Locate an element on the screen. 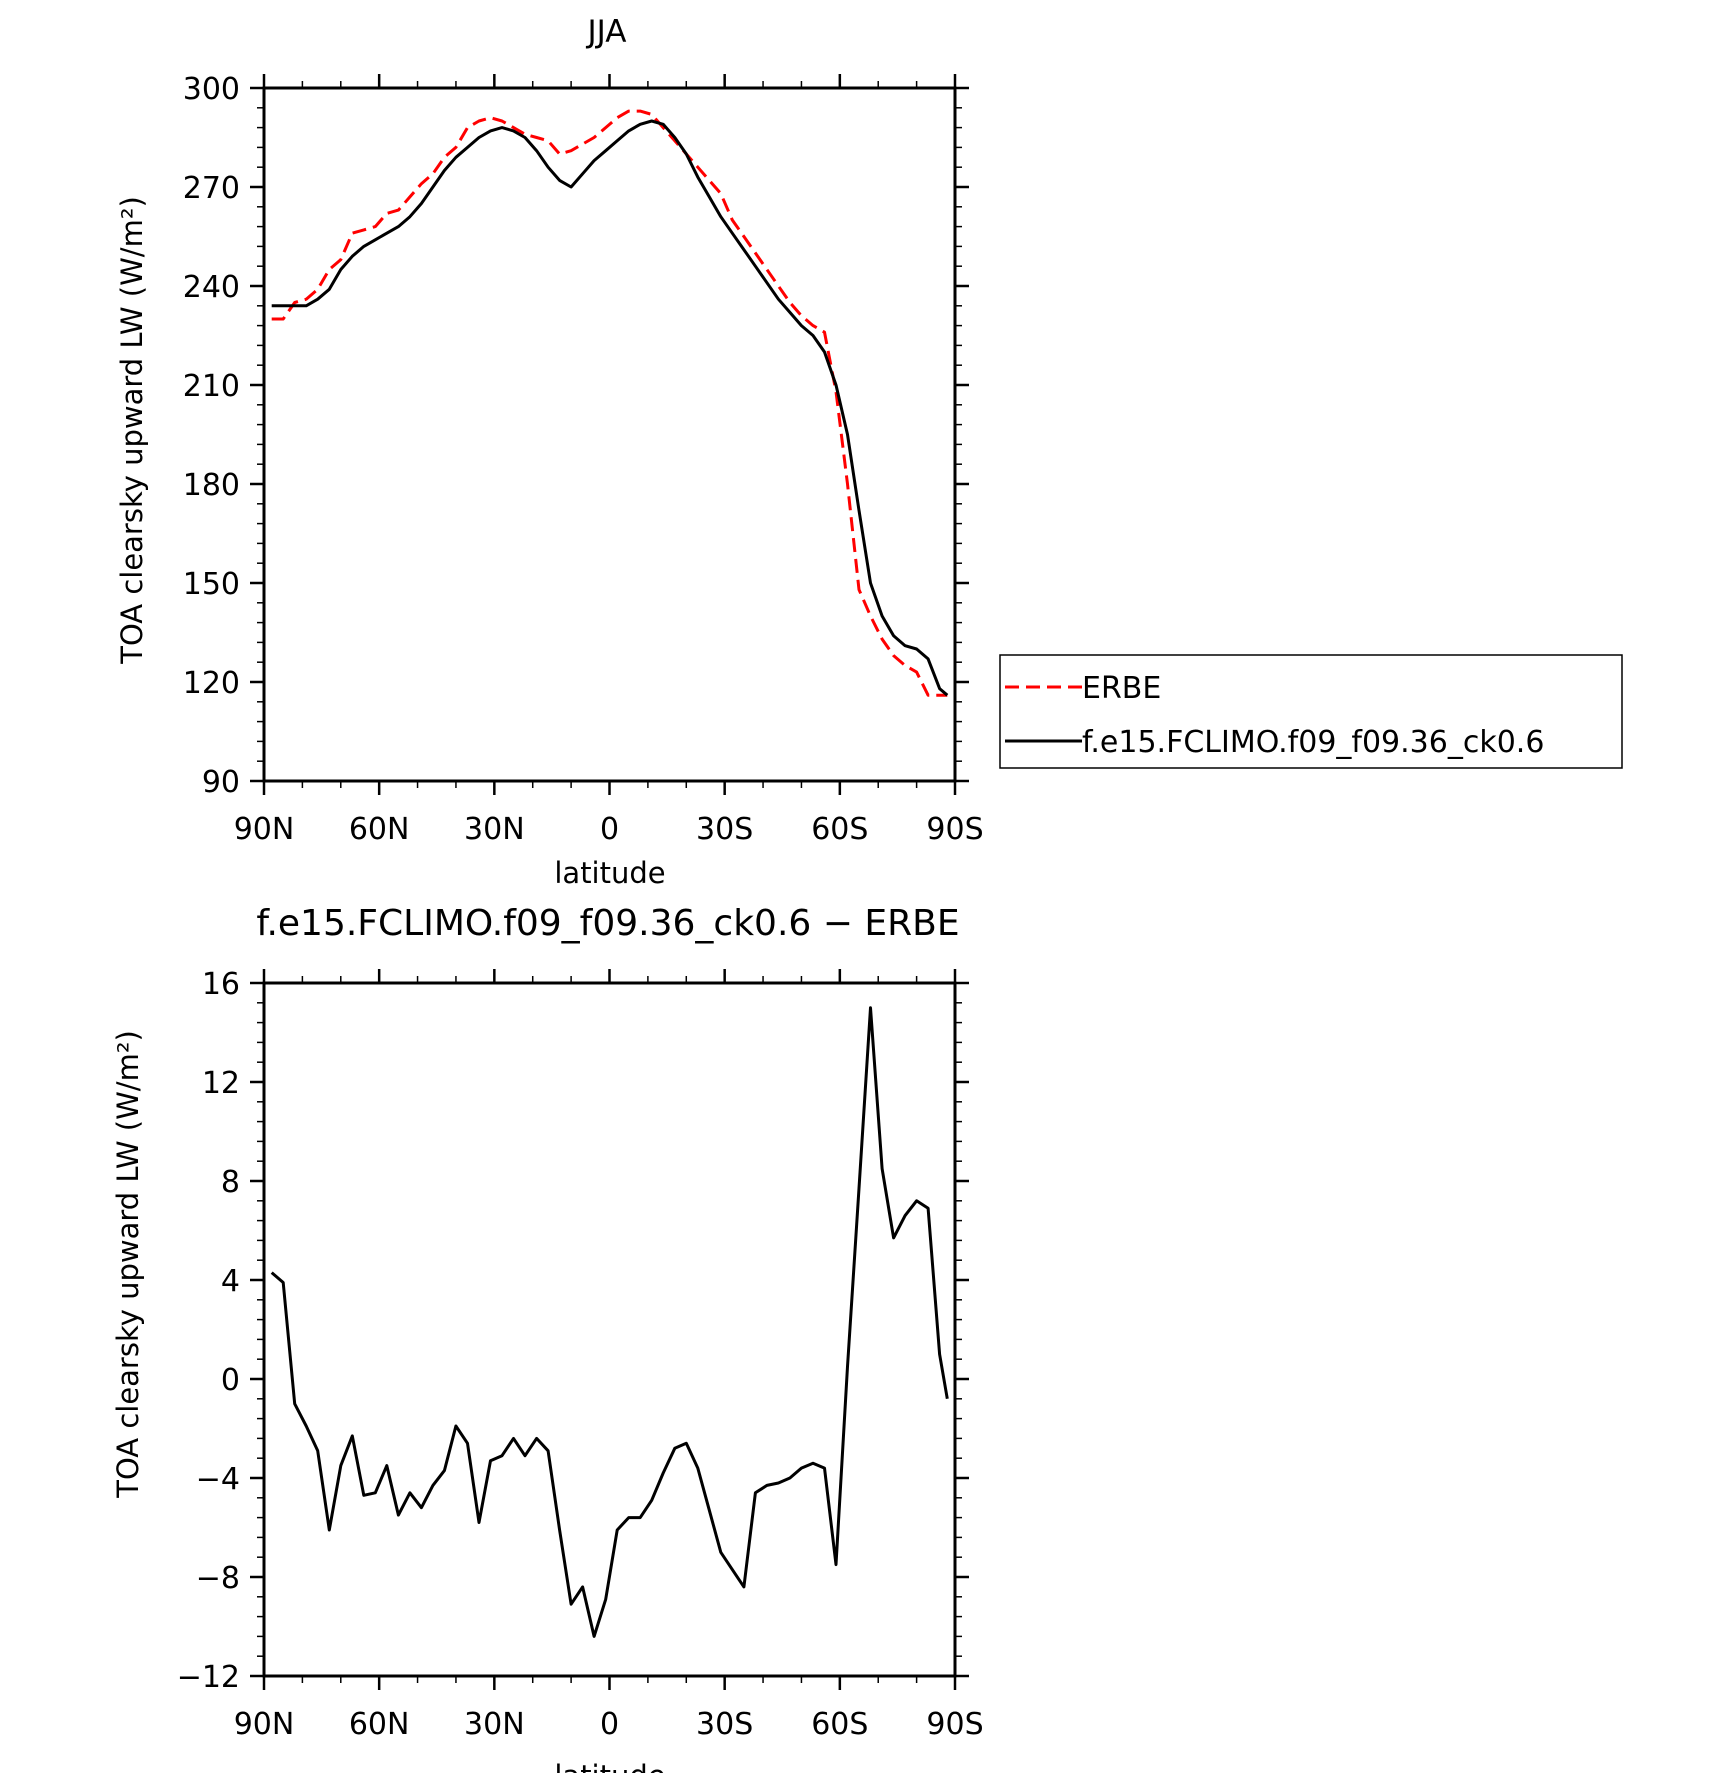 Image resolution: width=1710 pixels, height=1773 pixels. y-tick-label: 16 is located at coordinates (221, 984).